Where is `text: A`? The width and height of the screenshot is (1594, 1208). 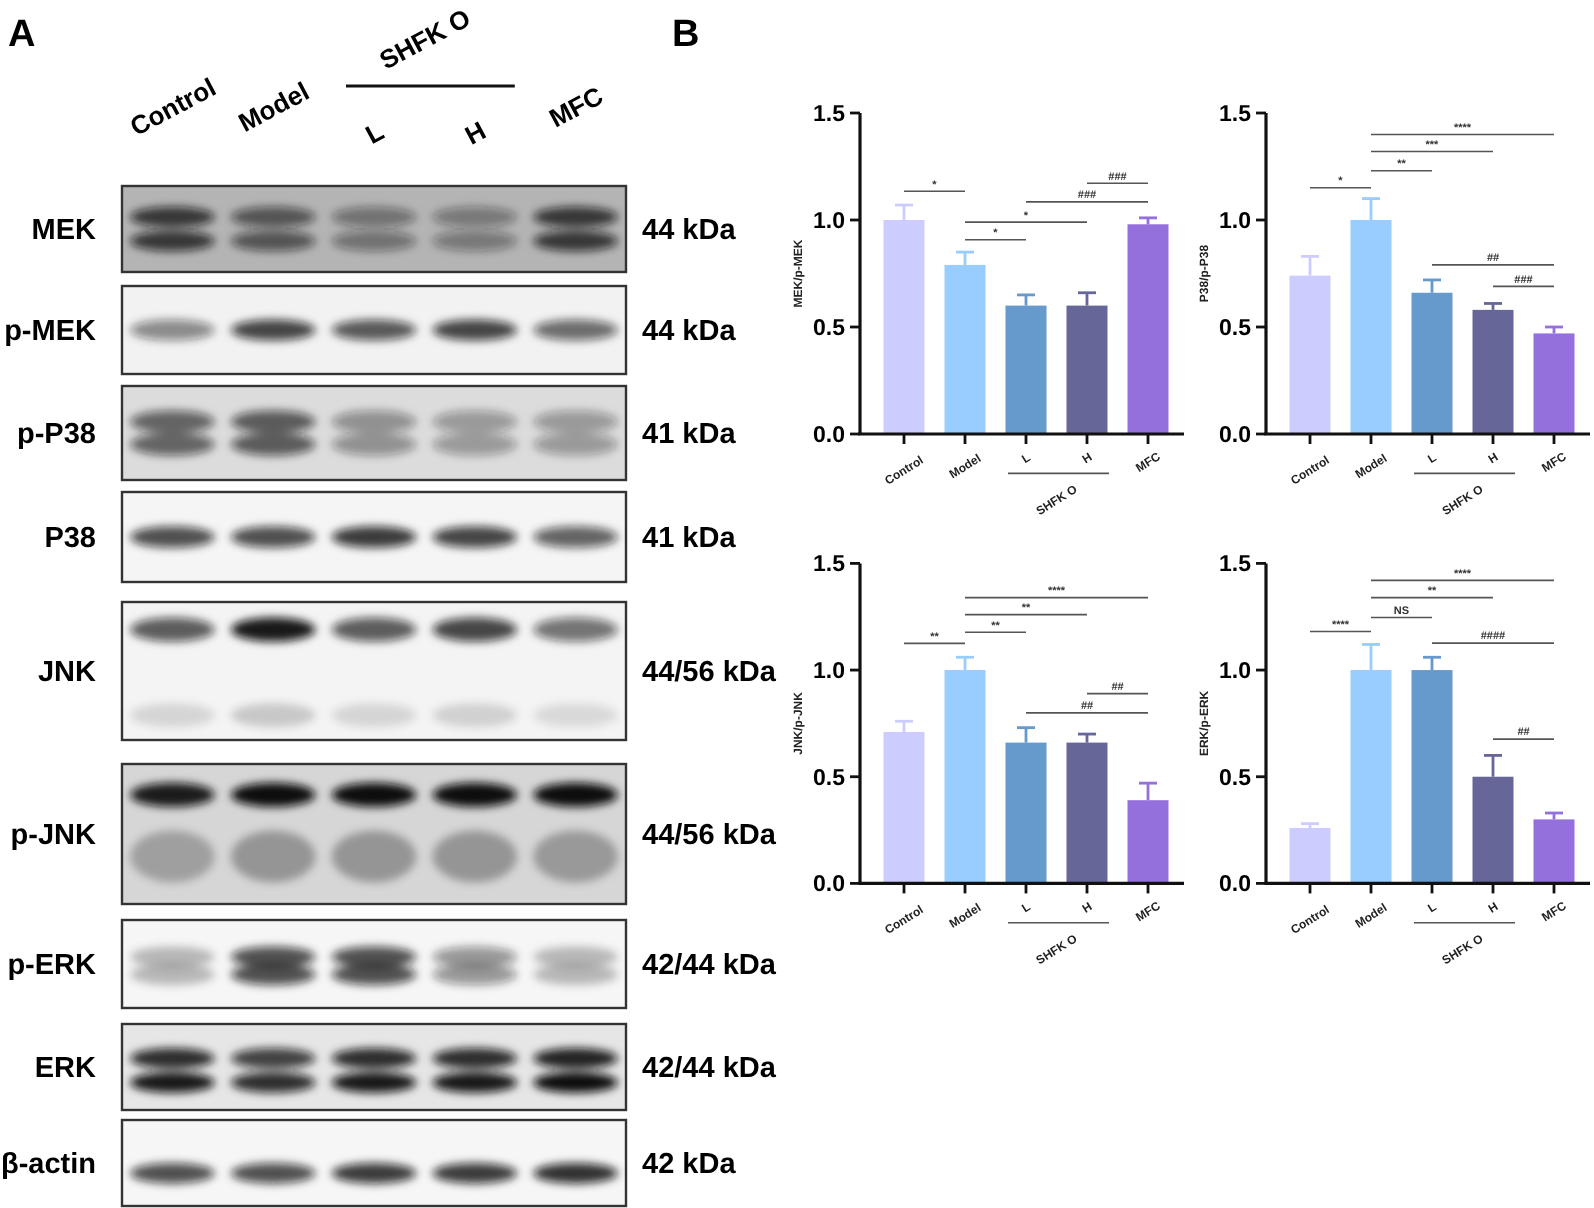 text: A is located at coordinates (22, 35).